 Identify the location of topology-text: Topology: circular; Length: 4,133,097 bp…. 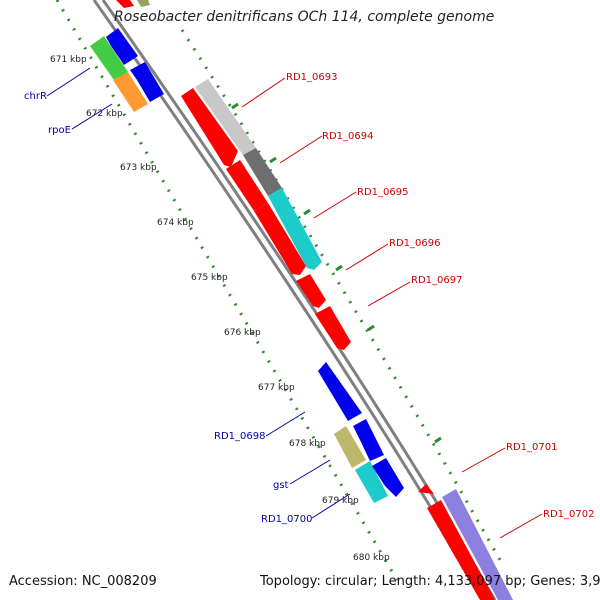
(430, 581).